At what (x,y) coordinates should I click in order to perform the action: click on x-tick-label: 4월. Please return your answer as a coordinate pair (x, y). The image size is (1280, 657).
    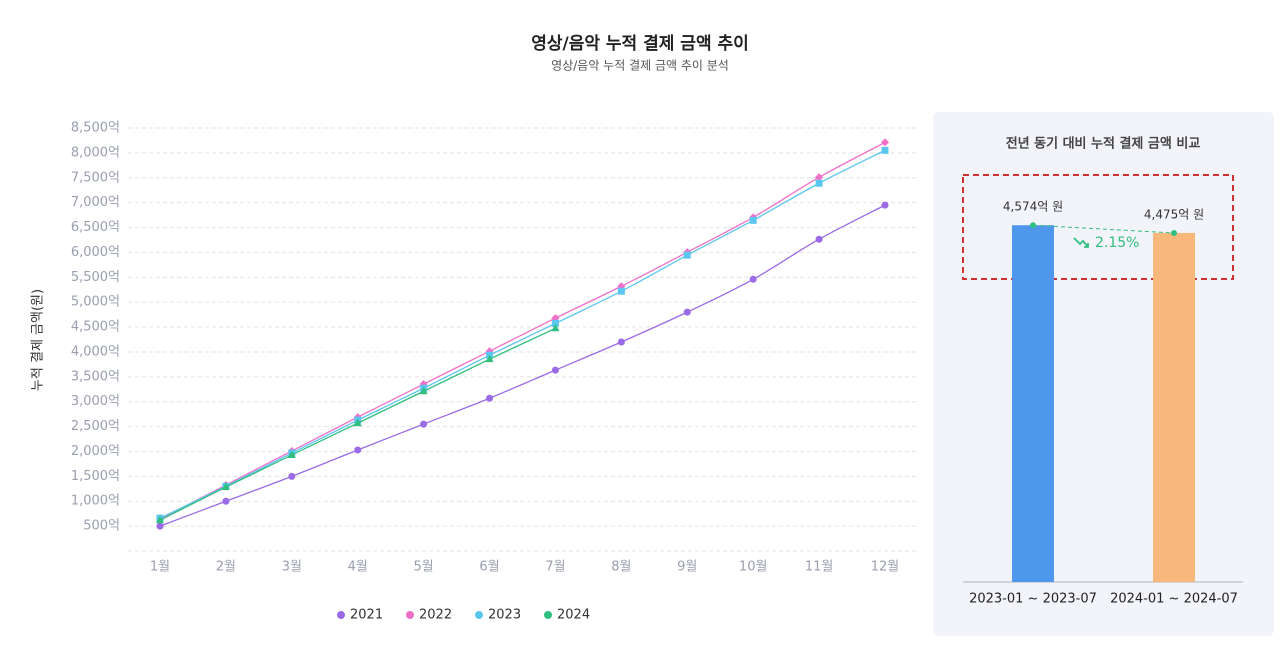
    Looking at the image, I should click on (358, 567).